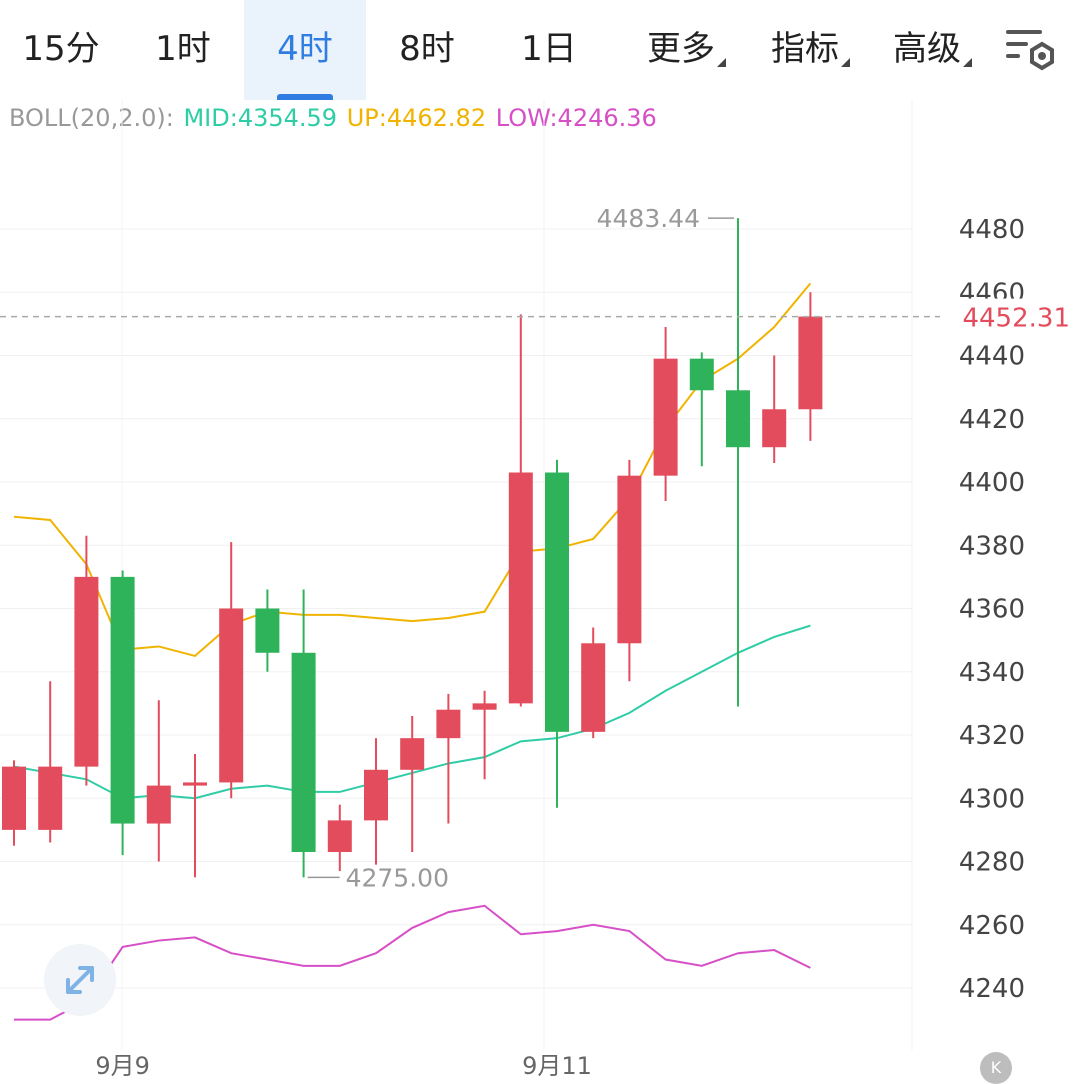 The image size is (1080, 1084). Describe the element at coordinates (427, 49) in the screenshot. I see `tab-8h: 8时` at that location.